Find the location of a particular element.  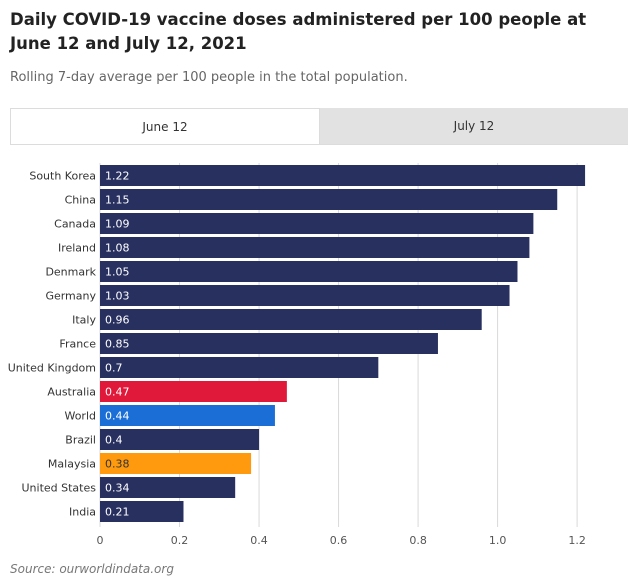

date-tabs: June 12 July 12 is located at coordinates (319, 126).